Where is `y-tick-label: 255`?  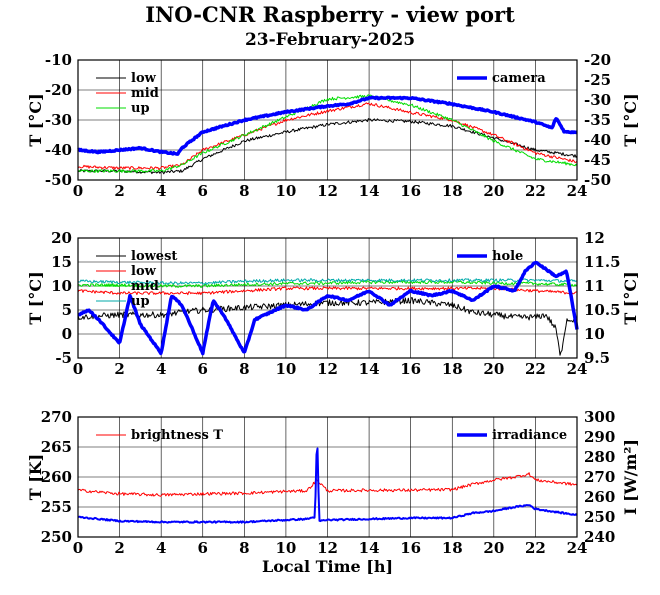
y-tick-label: 255 is located at coordinates (56, 507).